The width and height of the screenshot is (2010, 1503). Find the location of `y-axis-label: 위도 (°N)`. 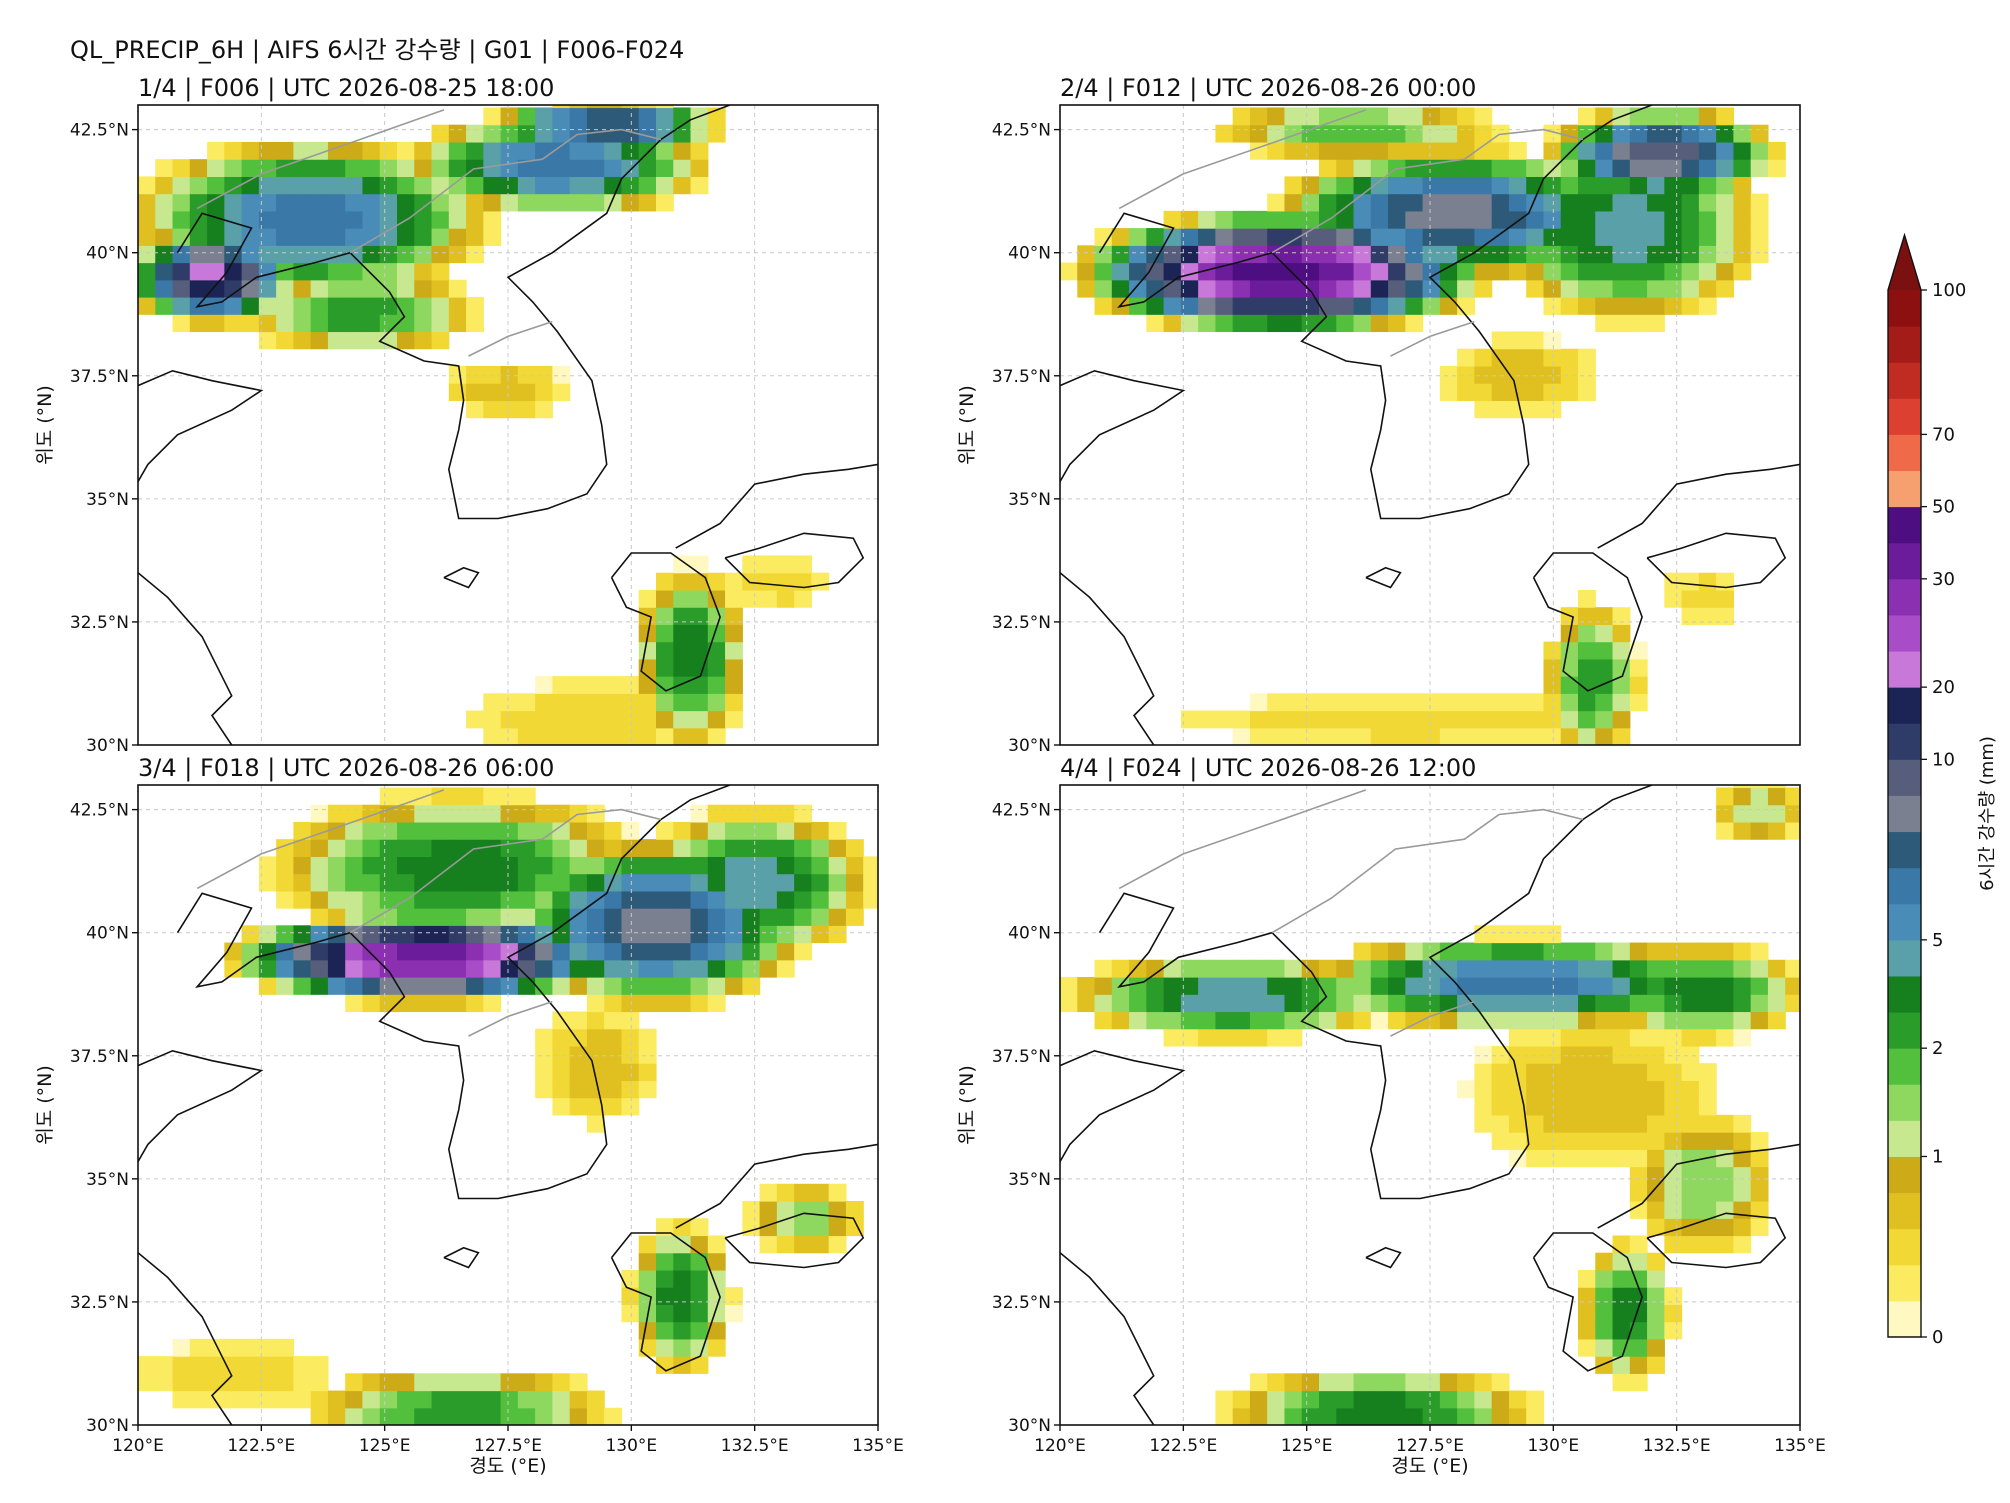

y-axis-label: 위도 (°N) is located at coordinates (45, 425).